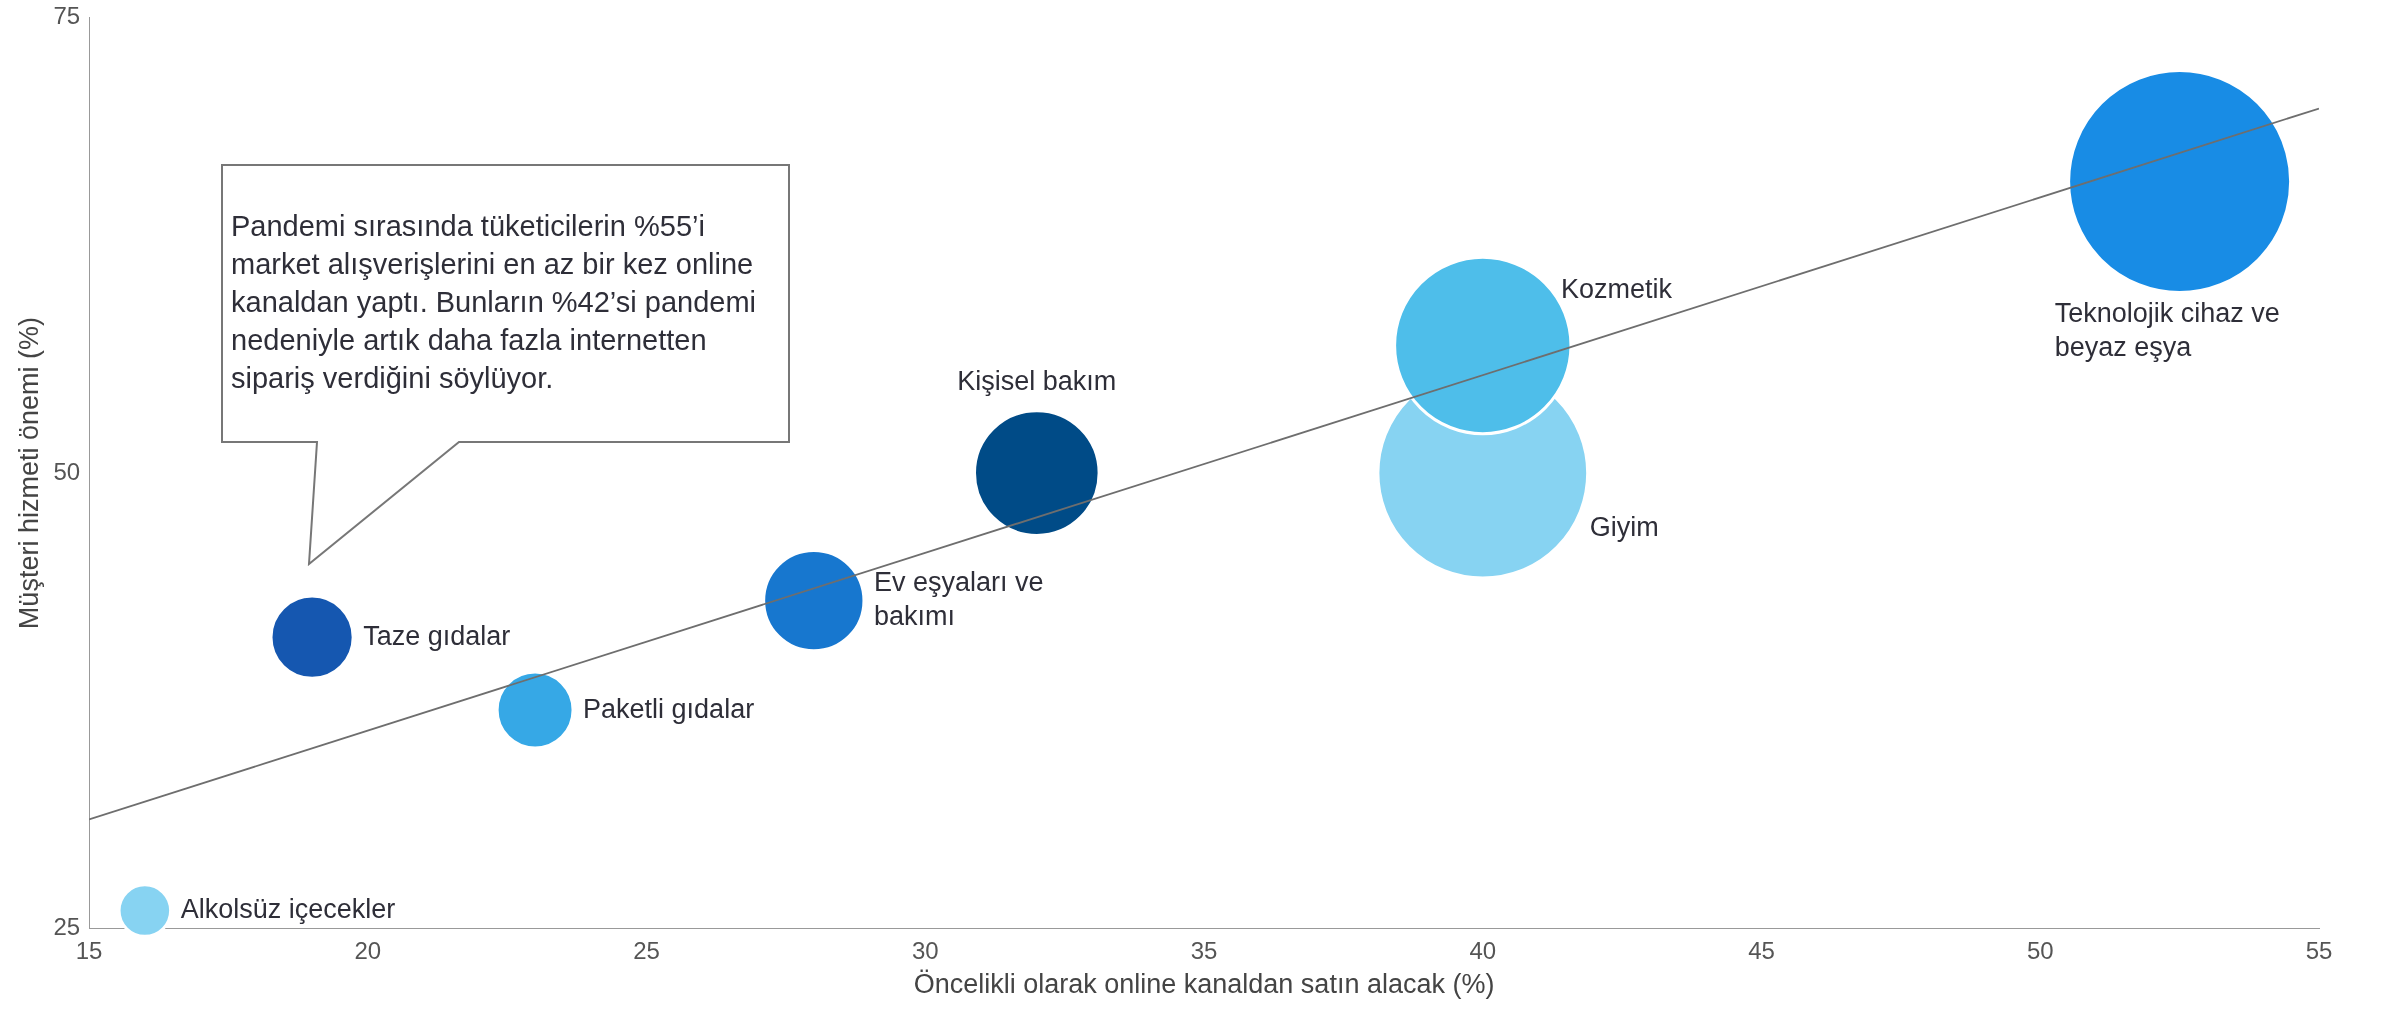 The height and width of the screenshot is (1012, 2389). Describe the element at coordinates (1624, 526) in the screenshot. I see `series-label: Giyim` at that location.